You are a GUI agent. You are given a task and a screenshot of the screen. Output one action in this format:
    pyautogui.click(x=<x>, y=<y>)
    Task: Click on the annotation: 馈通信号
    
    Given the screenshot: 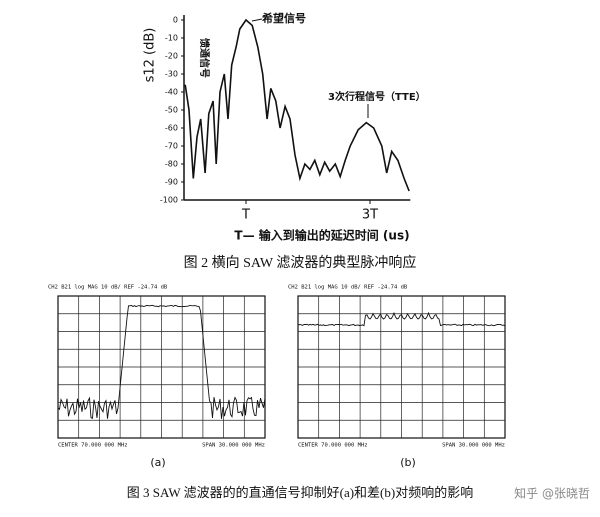 What is the action you would take?
    pyautogui.click(x=204, y=57)
    